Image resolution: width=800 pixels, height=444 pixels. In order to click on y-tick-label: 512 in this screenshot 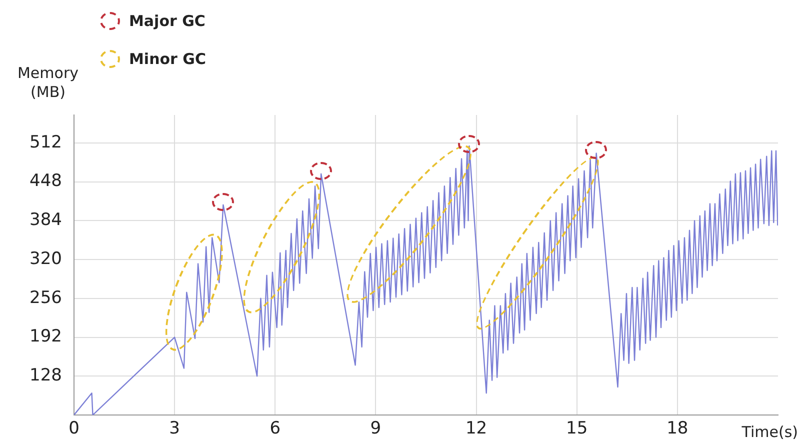, I will do `click(46, 142)`.